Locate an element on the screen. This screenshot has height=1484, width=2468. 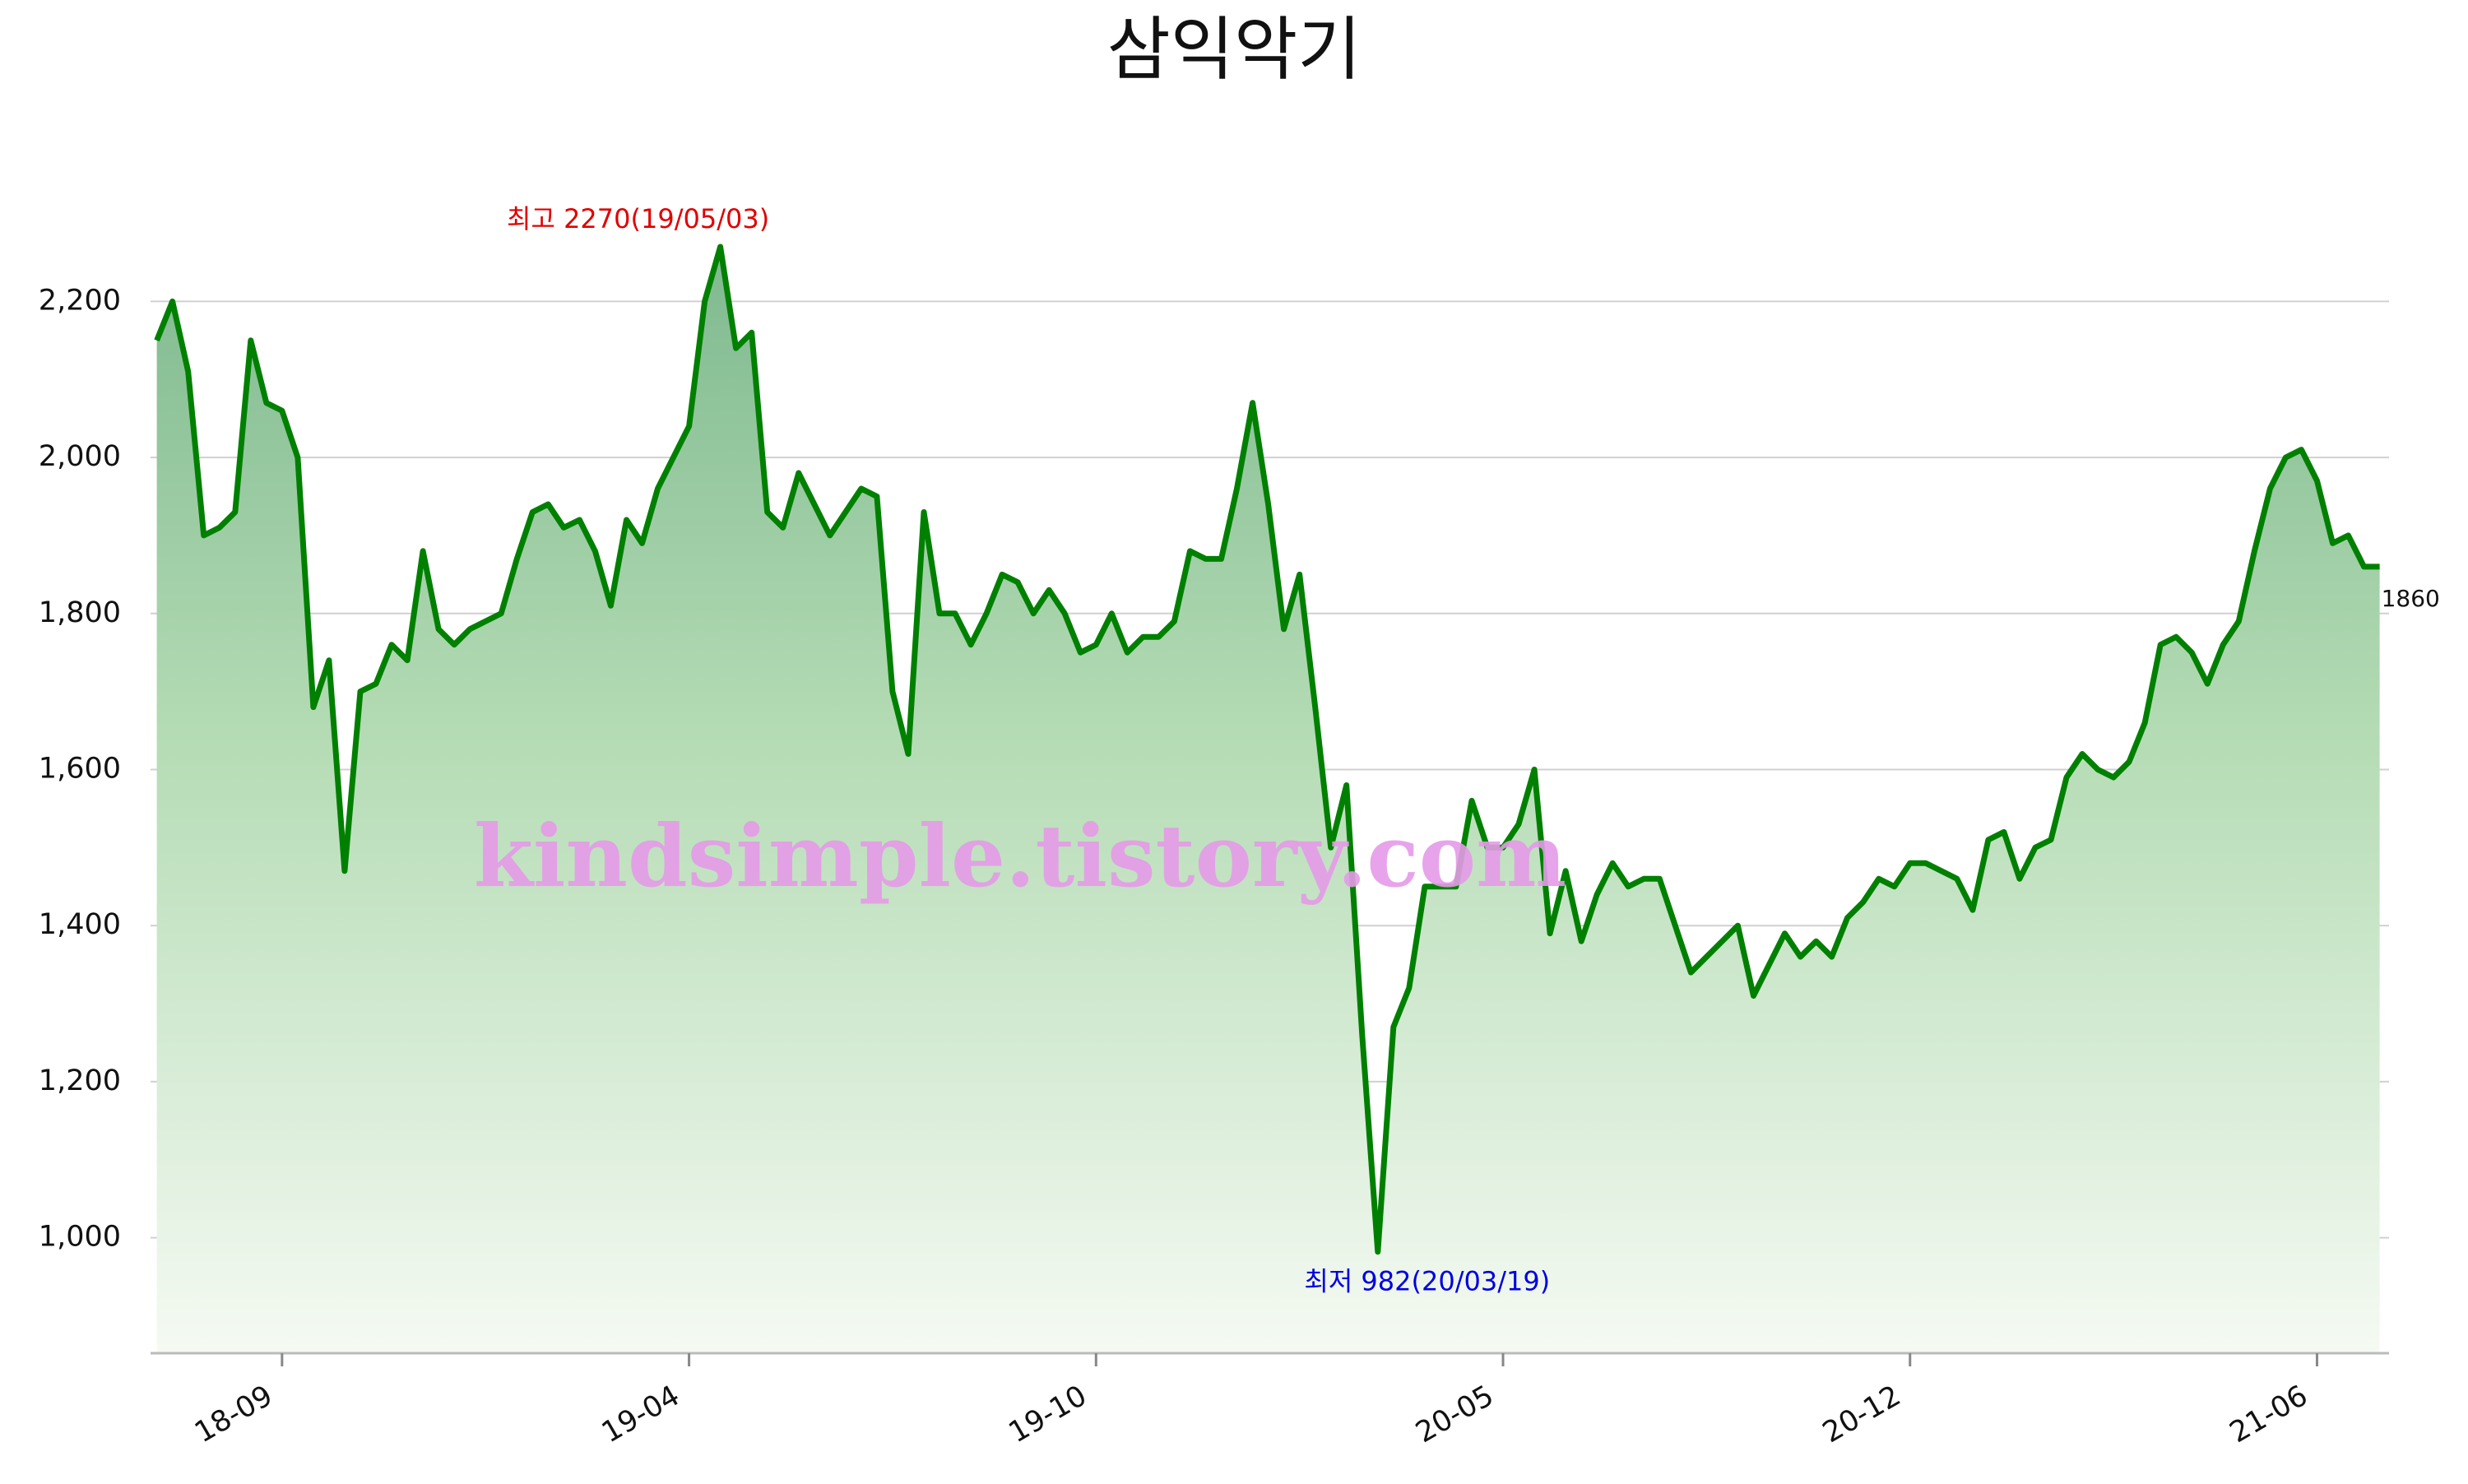
x-tick-label: 19-04 is located at coordinates (640, 1414).